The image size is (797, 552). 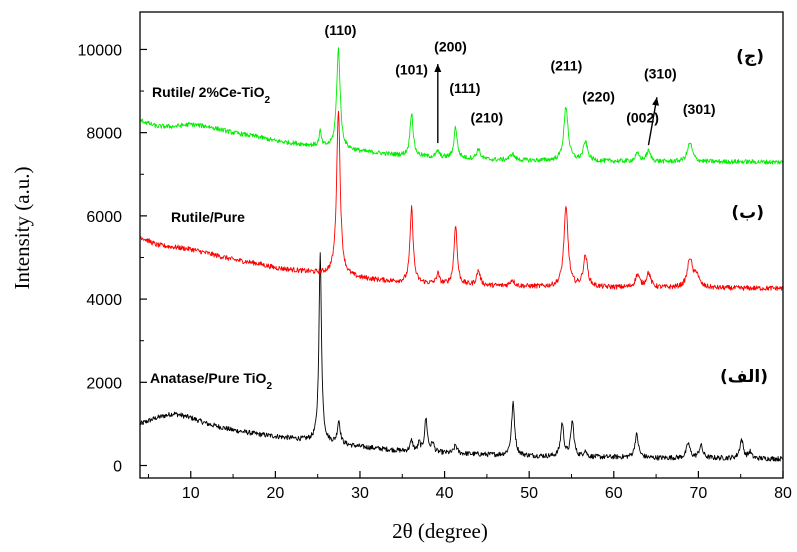 I want to click on x-tick-label: 60, so click(x=614, y=493).